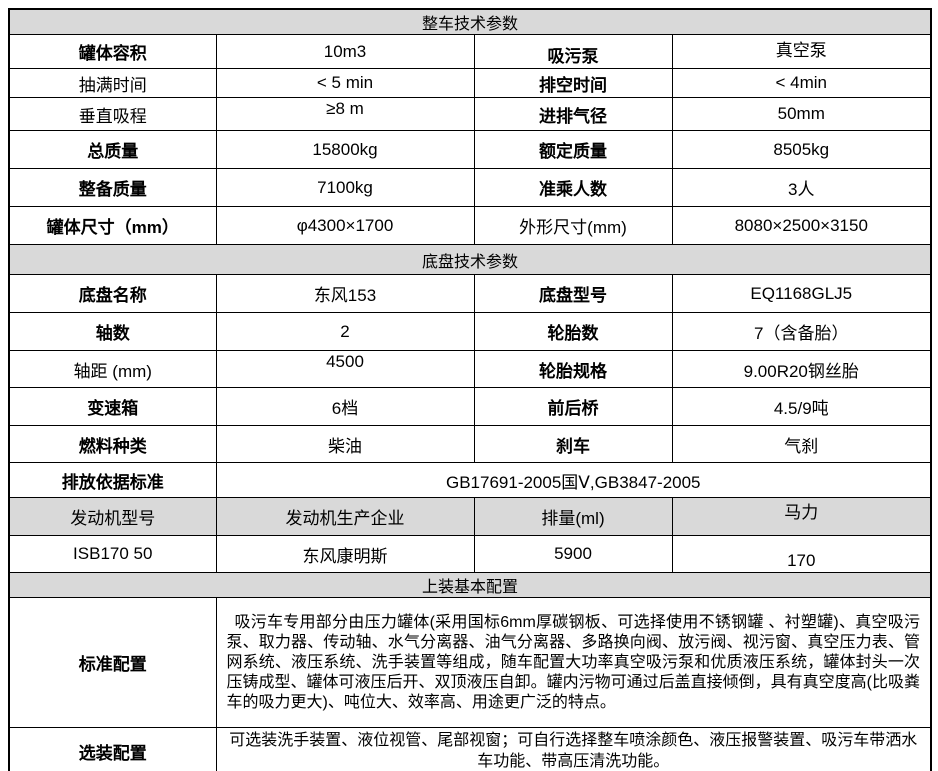 This screenshot has width=938, height=771. What do you see at coordinates (573, 51) in the screenshot?
I see `spec-label: 吸污泵` at bounding box center [573, 51].